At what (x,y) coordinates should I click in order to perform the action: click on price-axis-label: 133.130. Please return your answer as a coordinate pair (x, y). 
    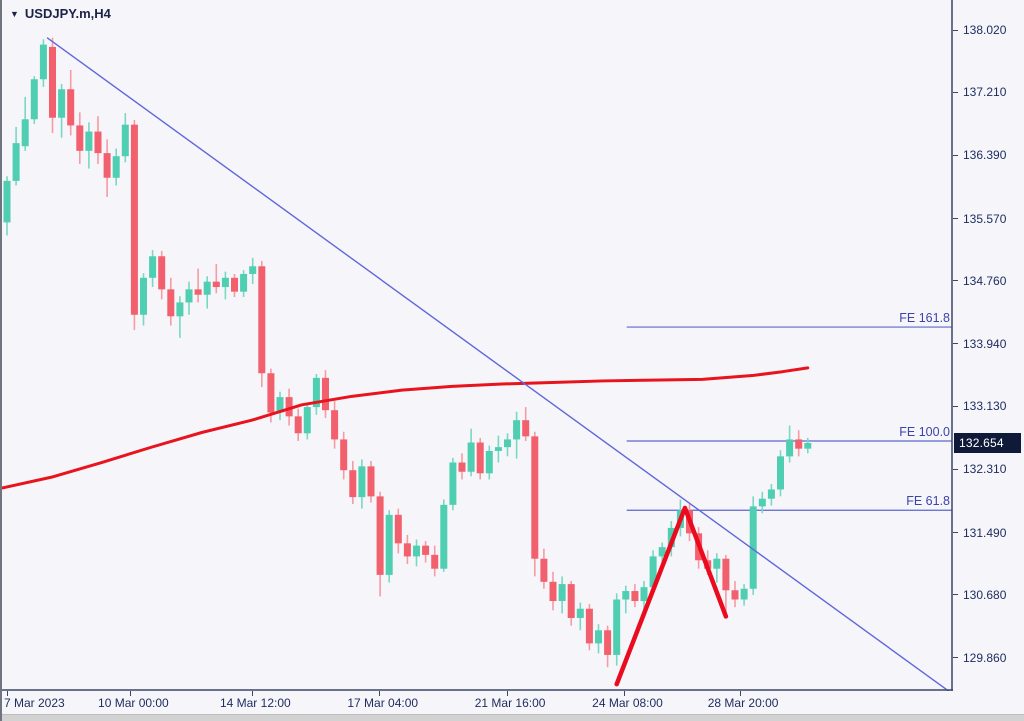
    Looking at the image, I should click on (985, 406).